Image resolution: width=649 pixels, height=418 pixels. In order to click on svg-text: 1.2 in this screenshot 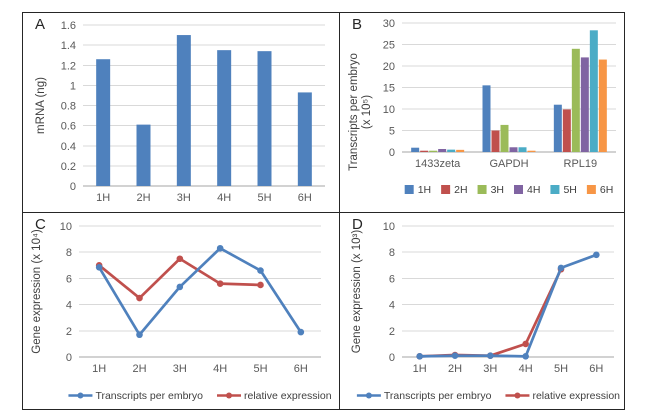, I will do `click(68, 66)`.